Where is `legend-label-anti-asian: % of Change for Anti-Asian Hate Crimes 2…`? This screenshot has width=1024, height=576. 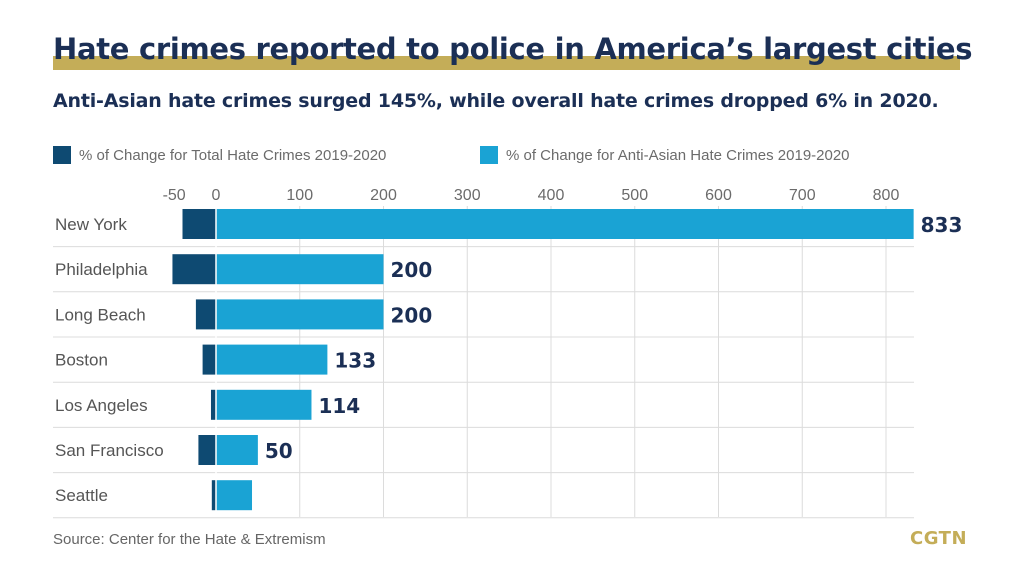
legend-label-anti-asian: % of Change for Anti-Asian Hate Crimes 2… is located at coordinates (678, 155).